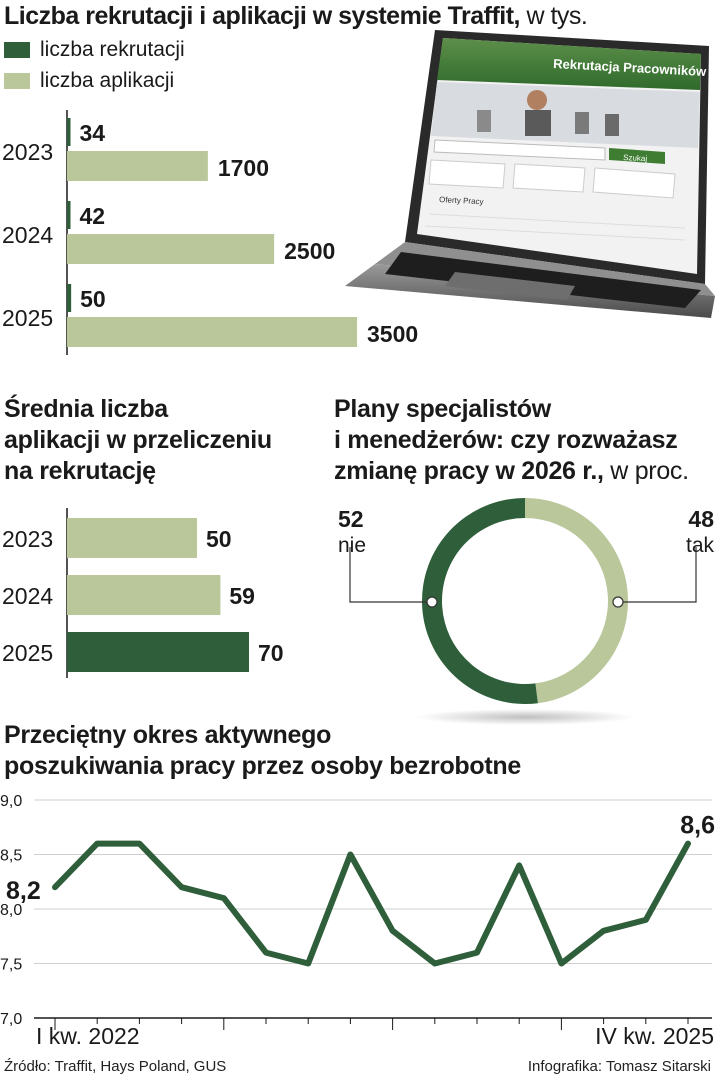  What do you see at coordinates (27, 152) in the screenshot?
I see `category-label-2023: 2023` at bounding box center [27, 152].